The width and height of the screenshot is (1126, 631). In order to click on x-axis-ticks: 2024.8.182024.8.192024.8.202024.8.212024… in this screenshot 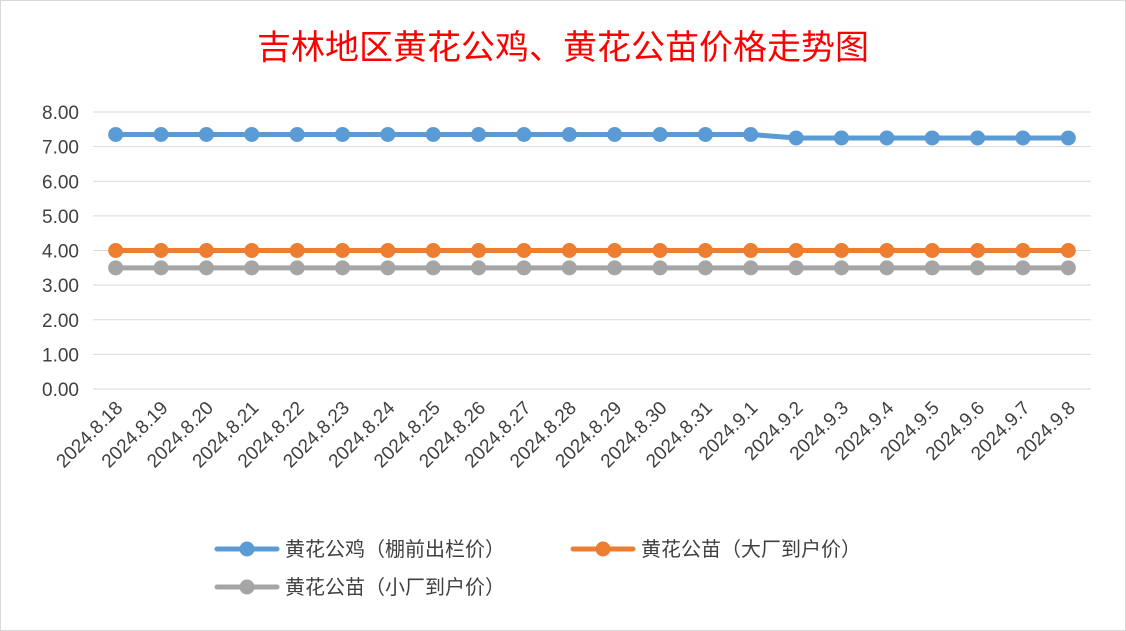, I will do `click(566, 434)`.